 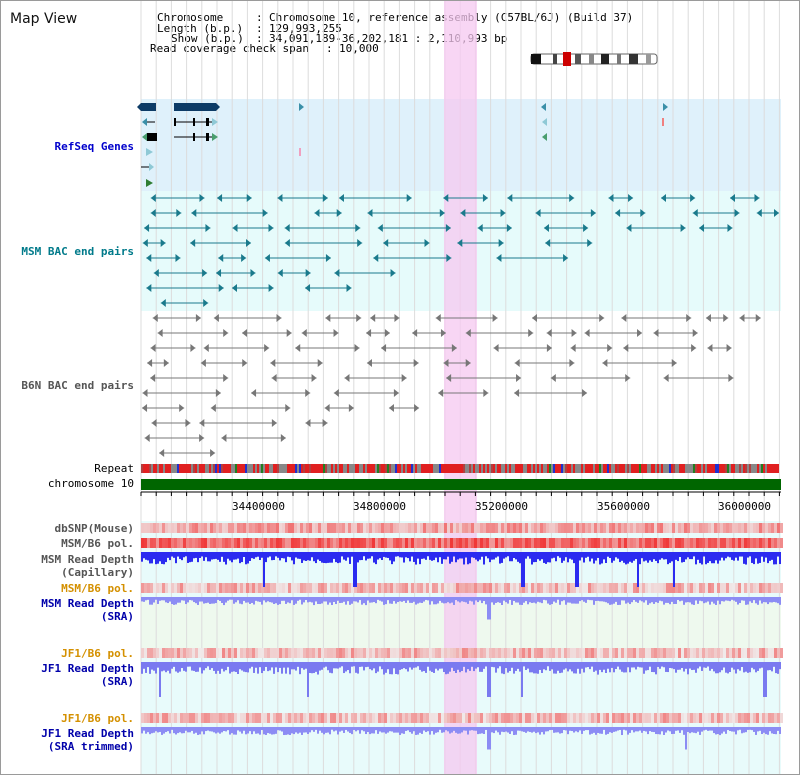 What do you see at coordinates (97, 588) in the screenshot?
I see `msm-b6-pol-label-2: MSM/B6 pol.` at bounding box center [97, 588].